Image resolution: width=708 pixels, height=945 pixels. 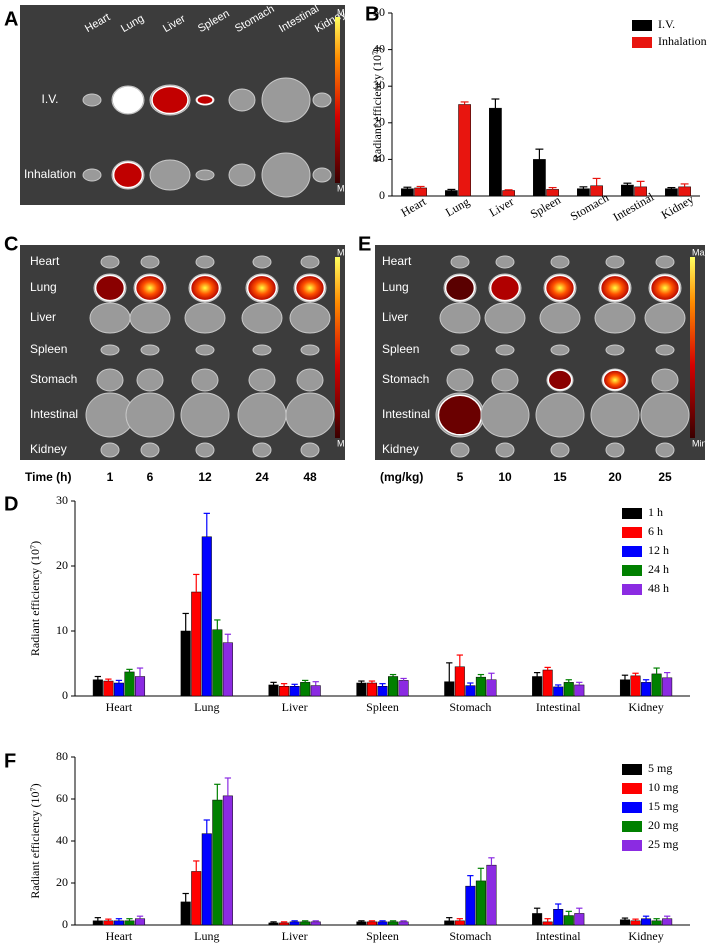 I want to click on x-title: (mg/kg), so click(x=401, y=477).